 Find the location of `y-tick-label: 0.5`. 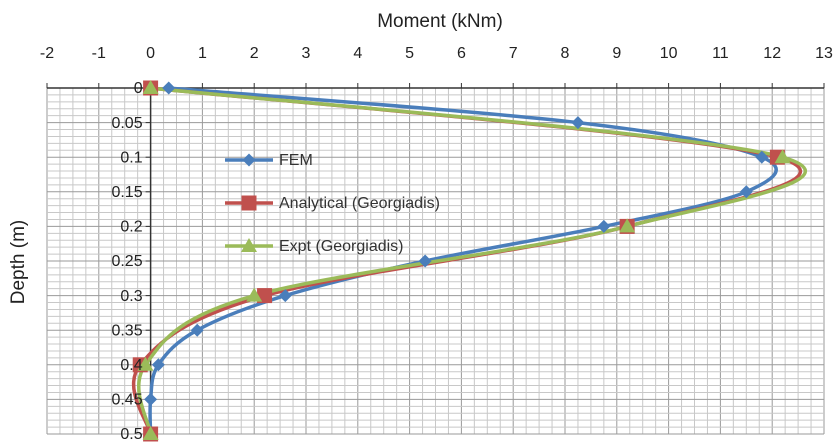

y-tick-label: 0.5 is located at coordinates (131, 434).